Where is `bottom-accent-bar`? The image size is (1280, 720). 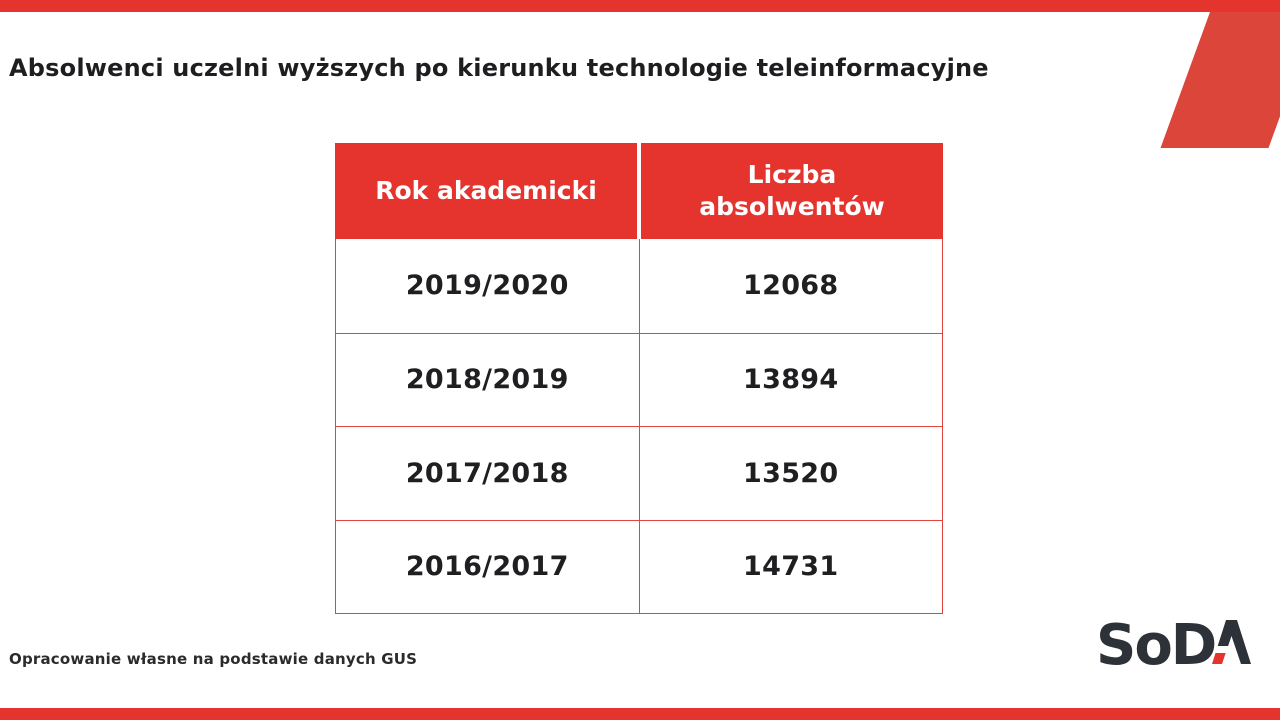 bottom-accent-bar is located at coordinates (640, 714).